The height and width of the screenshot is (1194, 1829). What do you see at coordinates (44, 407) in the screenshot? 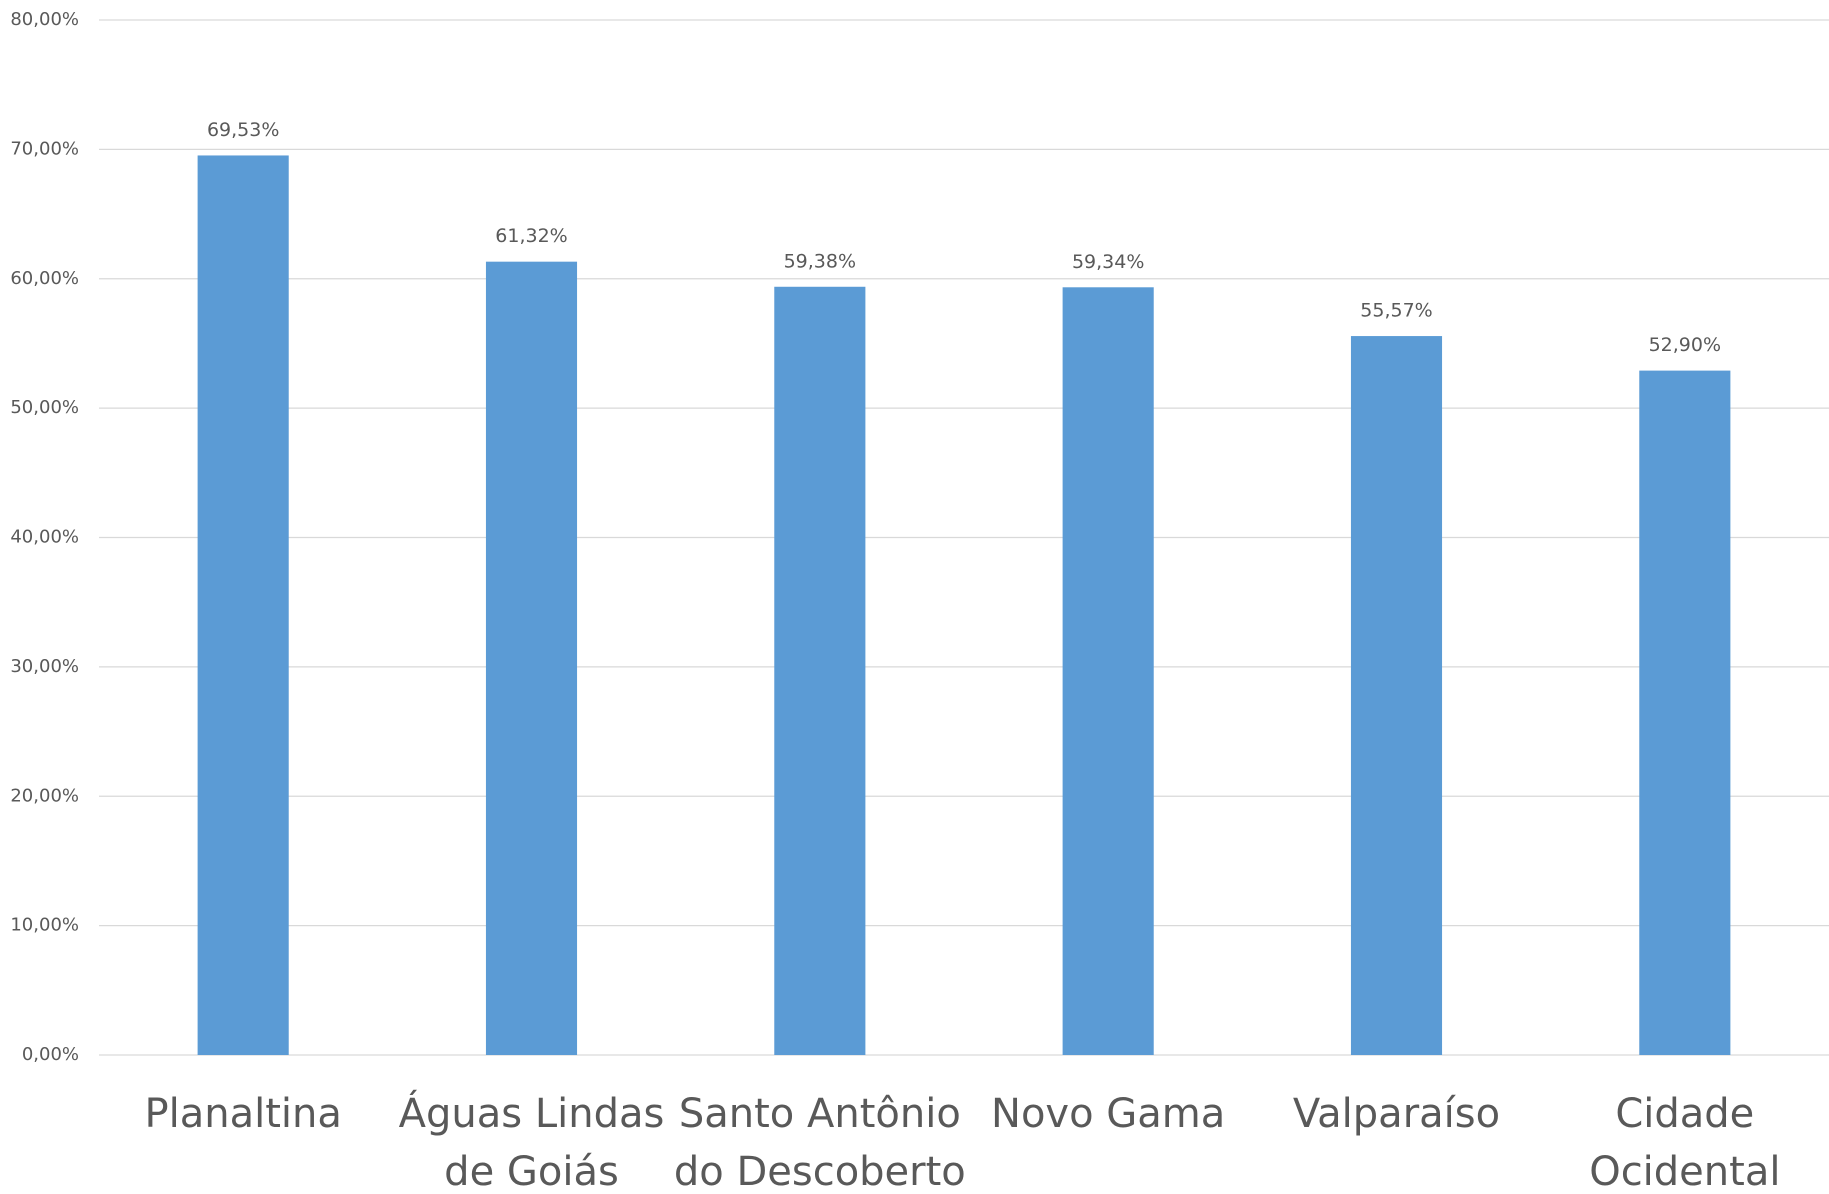
I see `y-tick-label: 50,00%` at bounding box center [44, 407].